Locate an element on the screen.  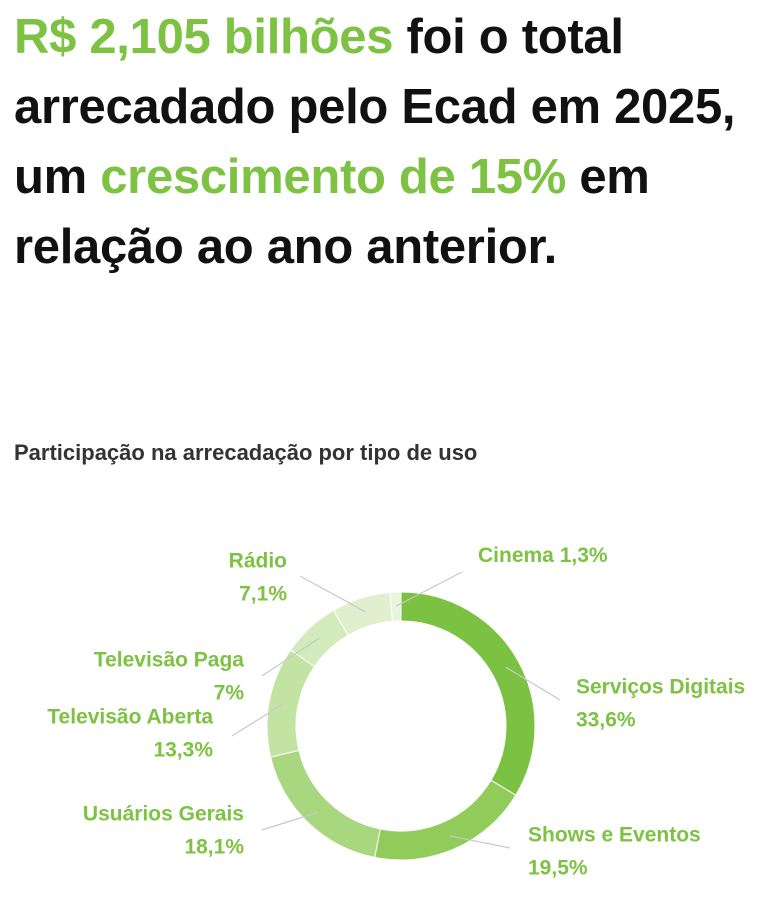
headline-text: em relação ao ano anterior. is located at coordinates (332, 212).